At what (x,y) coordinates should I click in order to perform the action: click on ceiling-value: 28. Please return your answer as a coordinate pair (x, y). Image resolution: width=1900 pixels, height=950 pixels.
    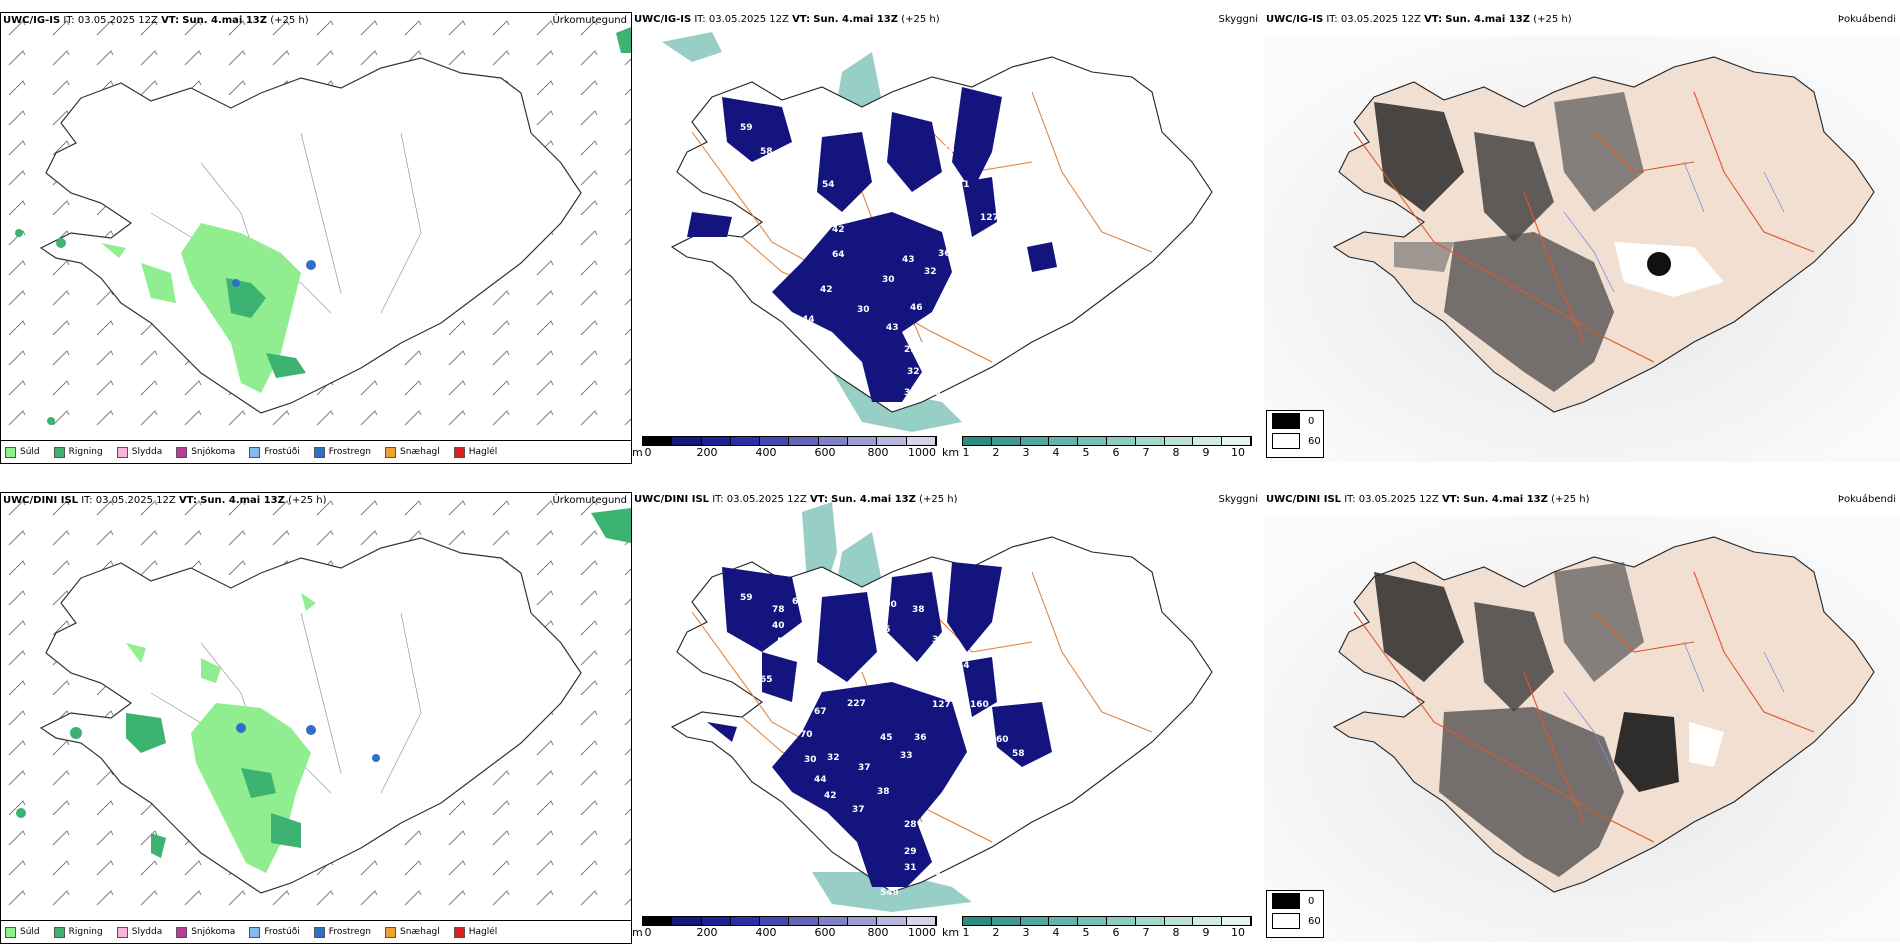
    Looking at the image, I should click on (910, 825).